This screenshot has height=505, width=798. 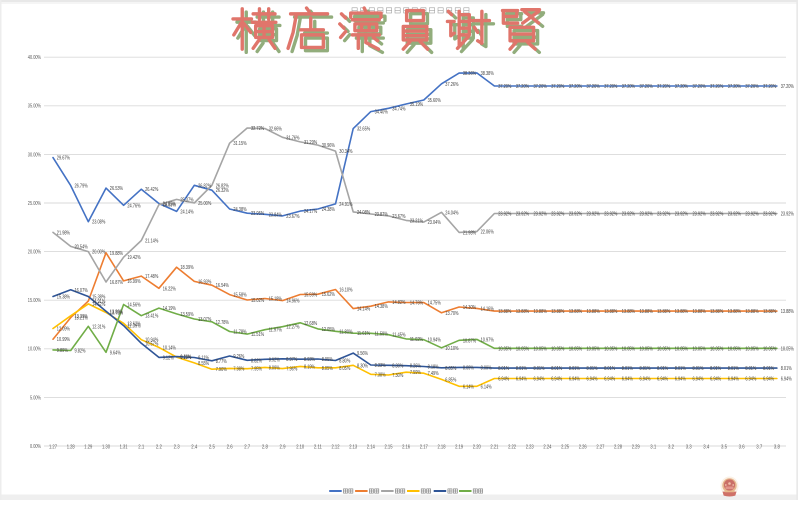 What do you see at coordinates (63, 159) in the screenshot?
I see `svg-text: 29.67%` at bounding box center [63, 159].